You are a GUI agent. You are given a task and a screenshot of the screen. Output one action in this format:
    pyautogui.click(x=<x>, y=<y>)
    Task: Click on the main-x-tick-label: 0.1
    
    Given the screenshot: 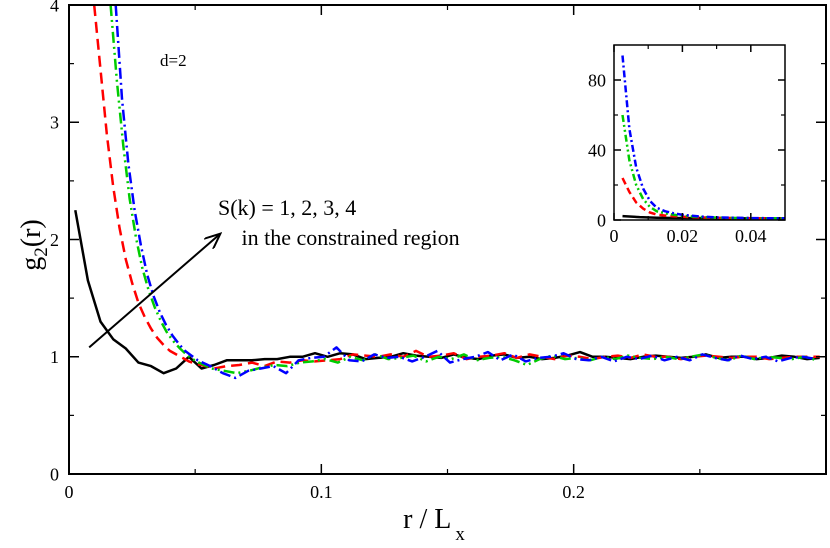 What is the action you would take?
    pyautogui.click(x=321, y=492)
    